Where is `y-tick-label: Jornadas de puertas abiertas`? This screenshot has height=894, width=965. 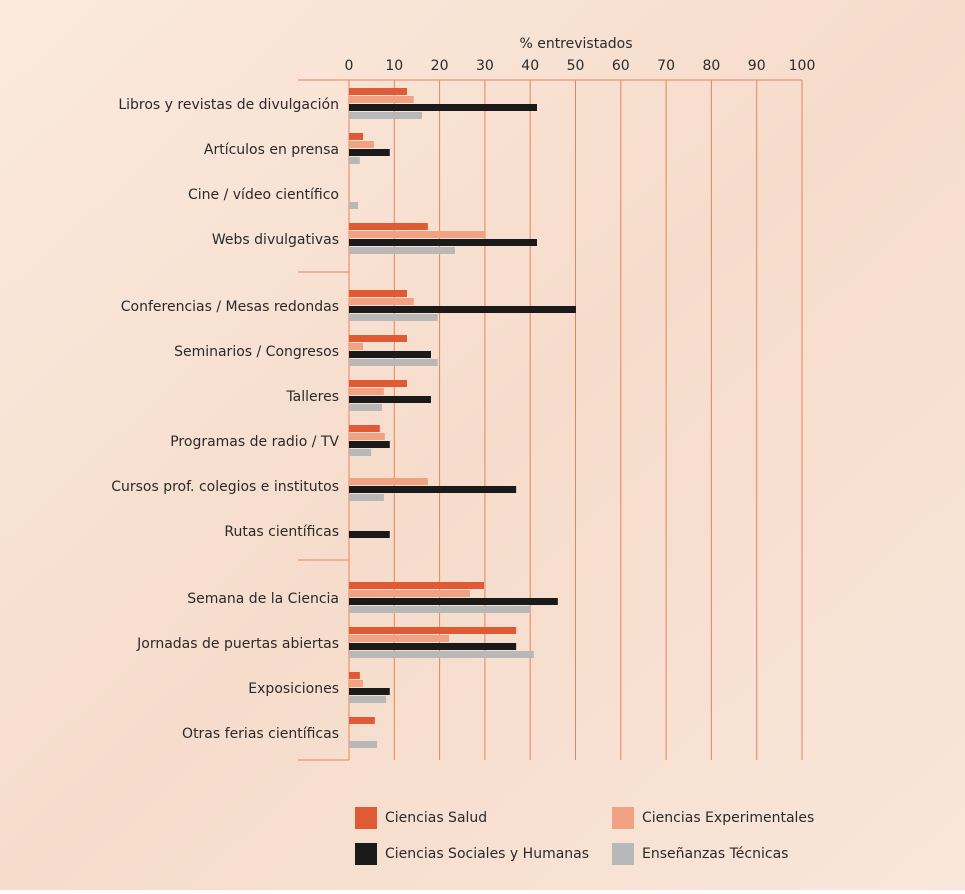 y-tick-label: Jornadas de puertas abiertas is located at coordinates (237, 644).